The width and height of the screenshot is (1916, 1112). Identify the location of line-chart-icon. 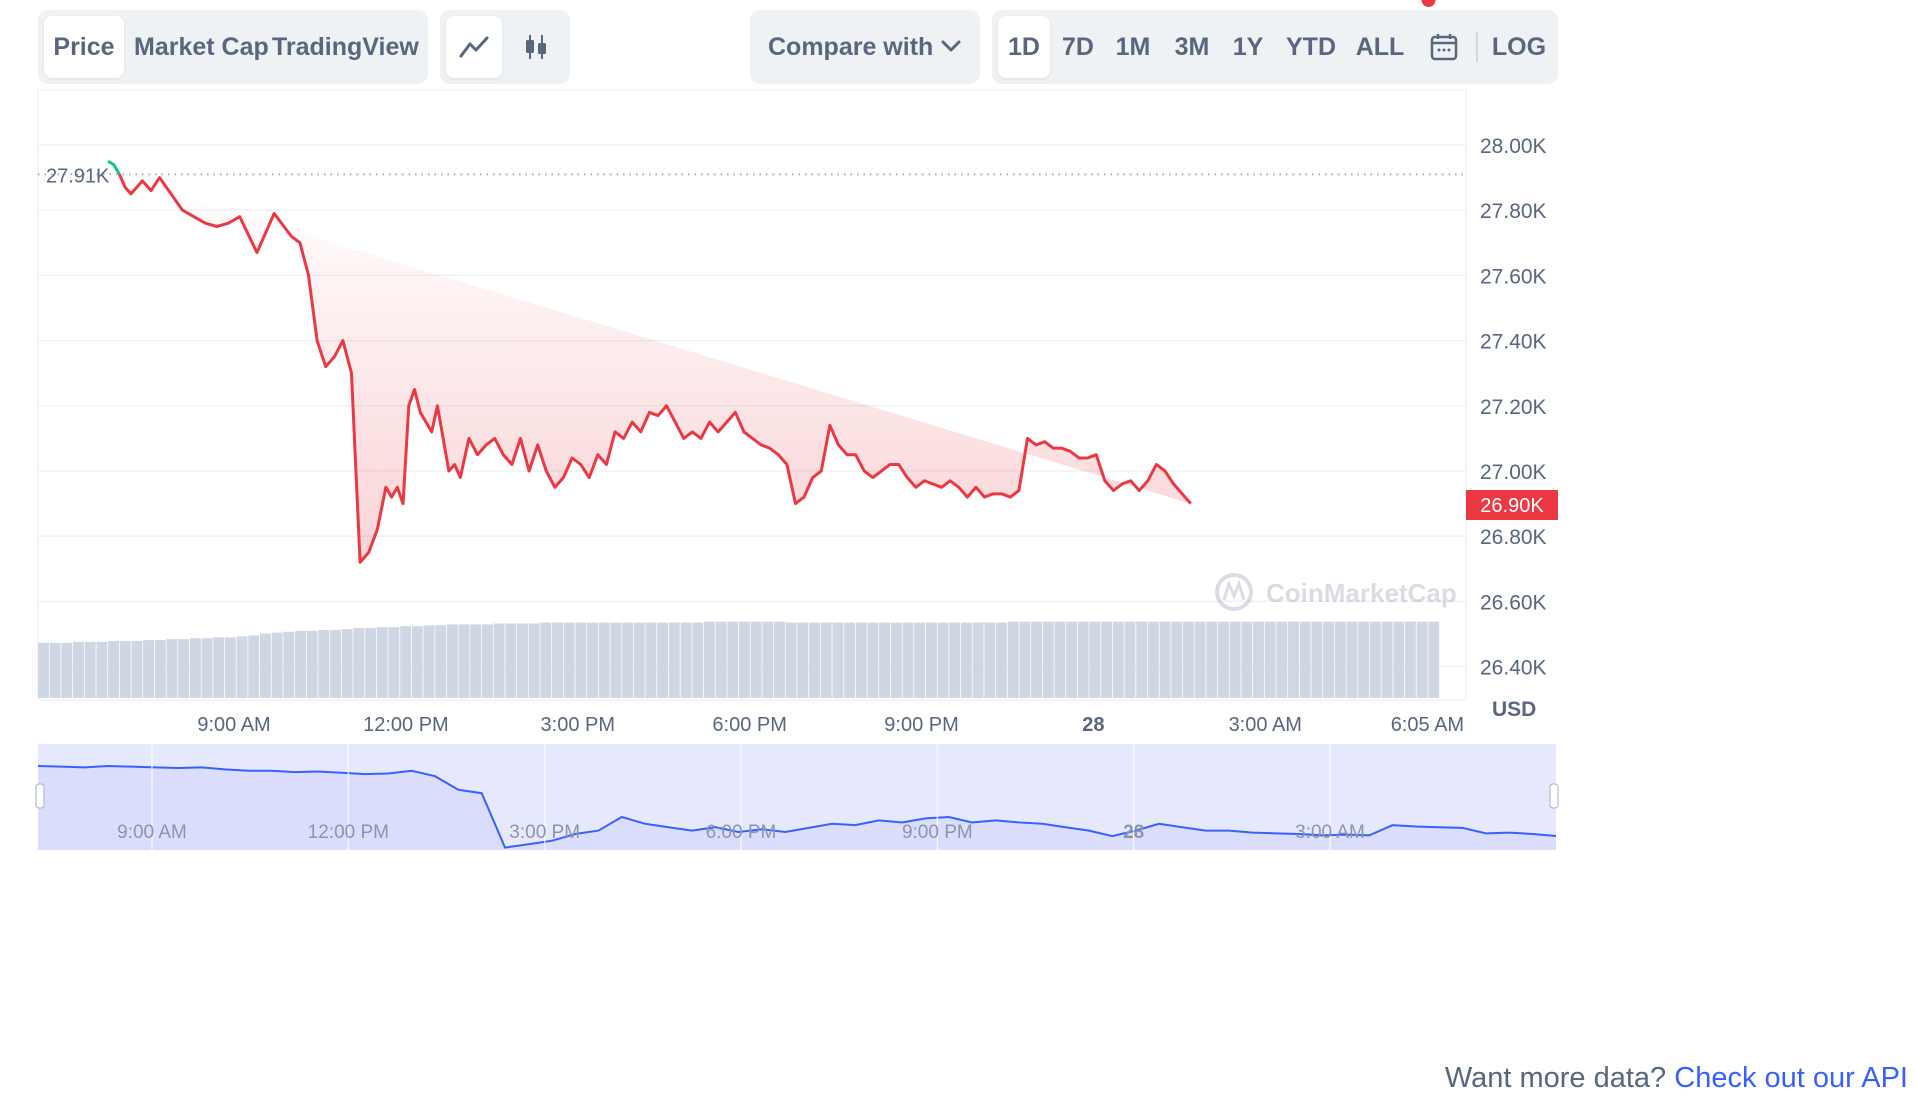
(474, 47).